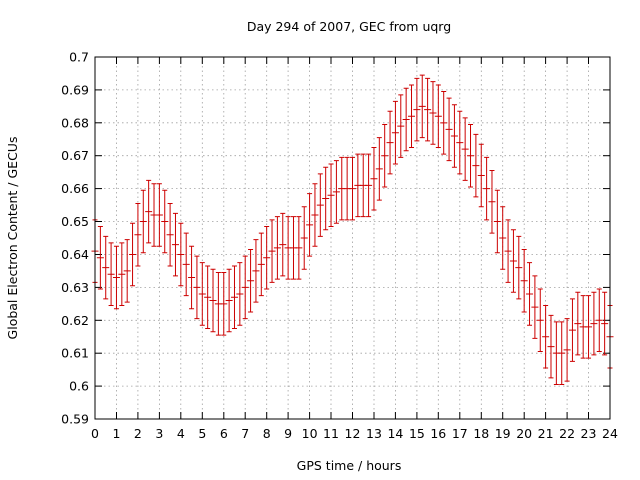 Image resolution: width=640 pixels, height=480 pixels. I want to click on x-tick-label: 6, so click(224, 433).